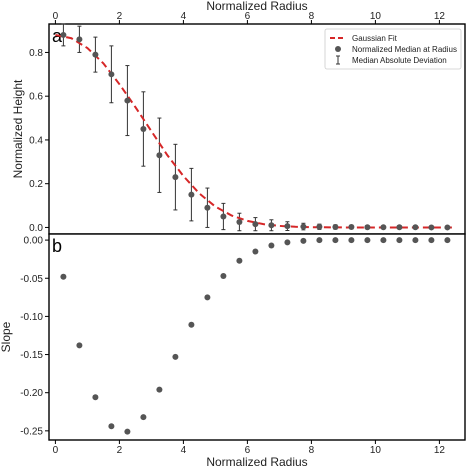 This screenshot has width=474, height=470. What do you see at coordinates (36, 53) in the screenshot?
I see `panel-a-ytick-label: 0.8` at bounding box center [36, 53].